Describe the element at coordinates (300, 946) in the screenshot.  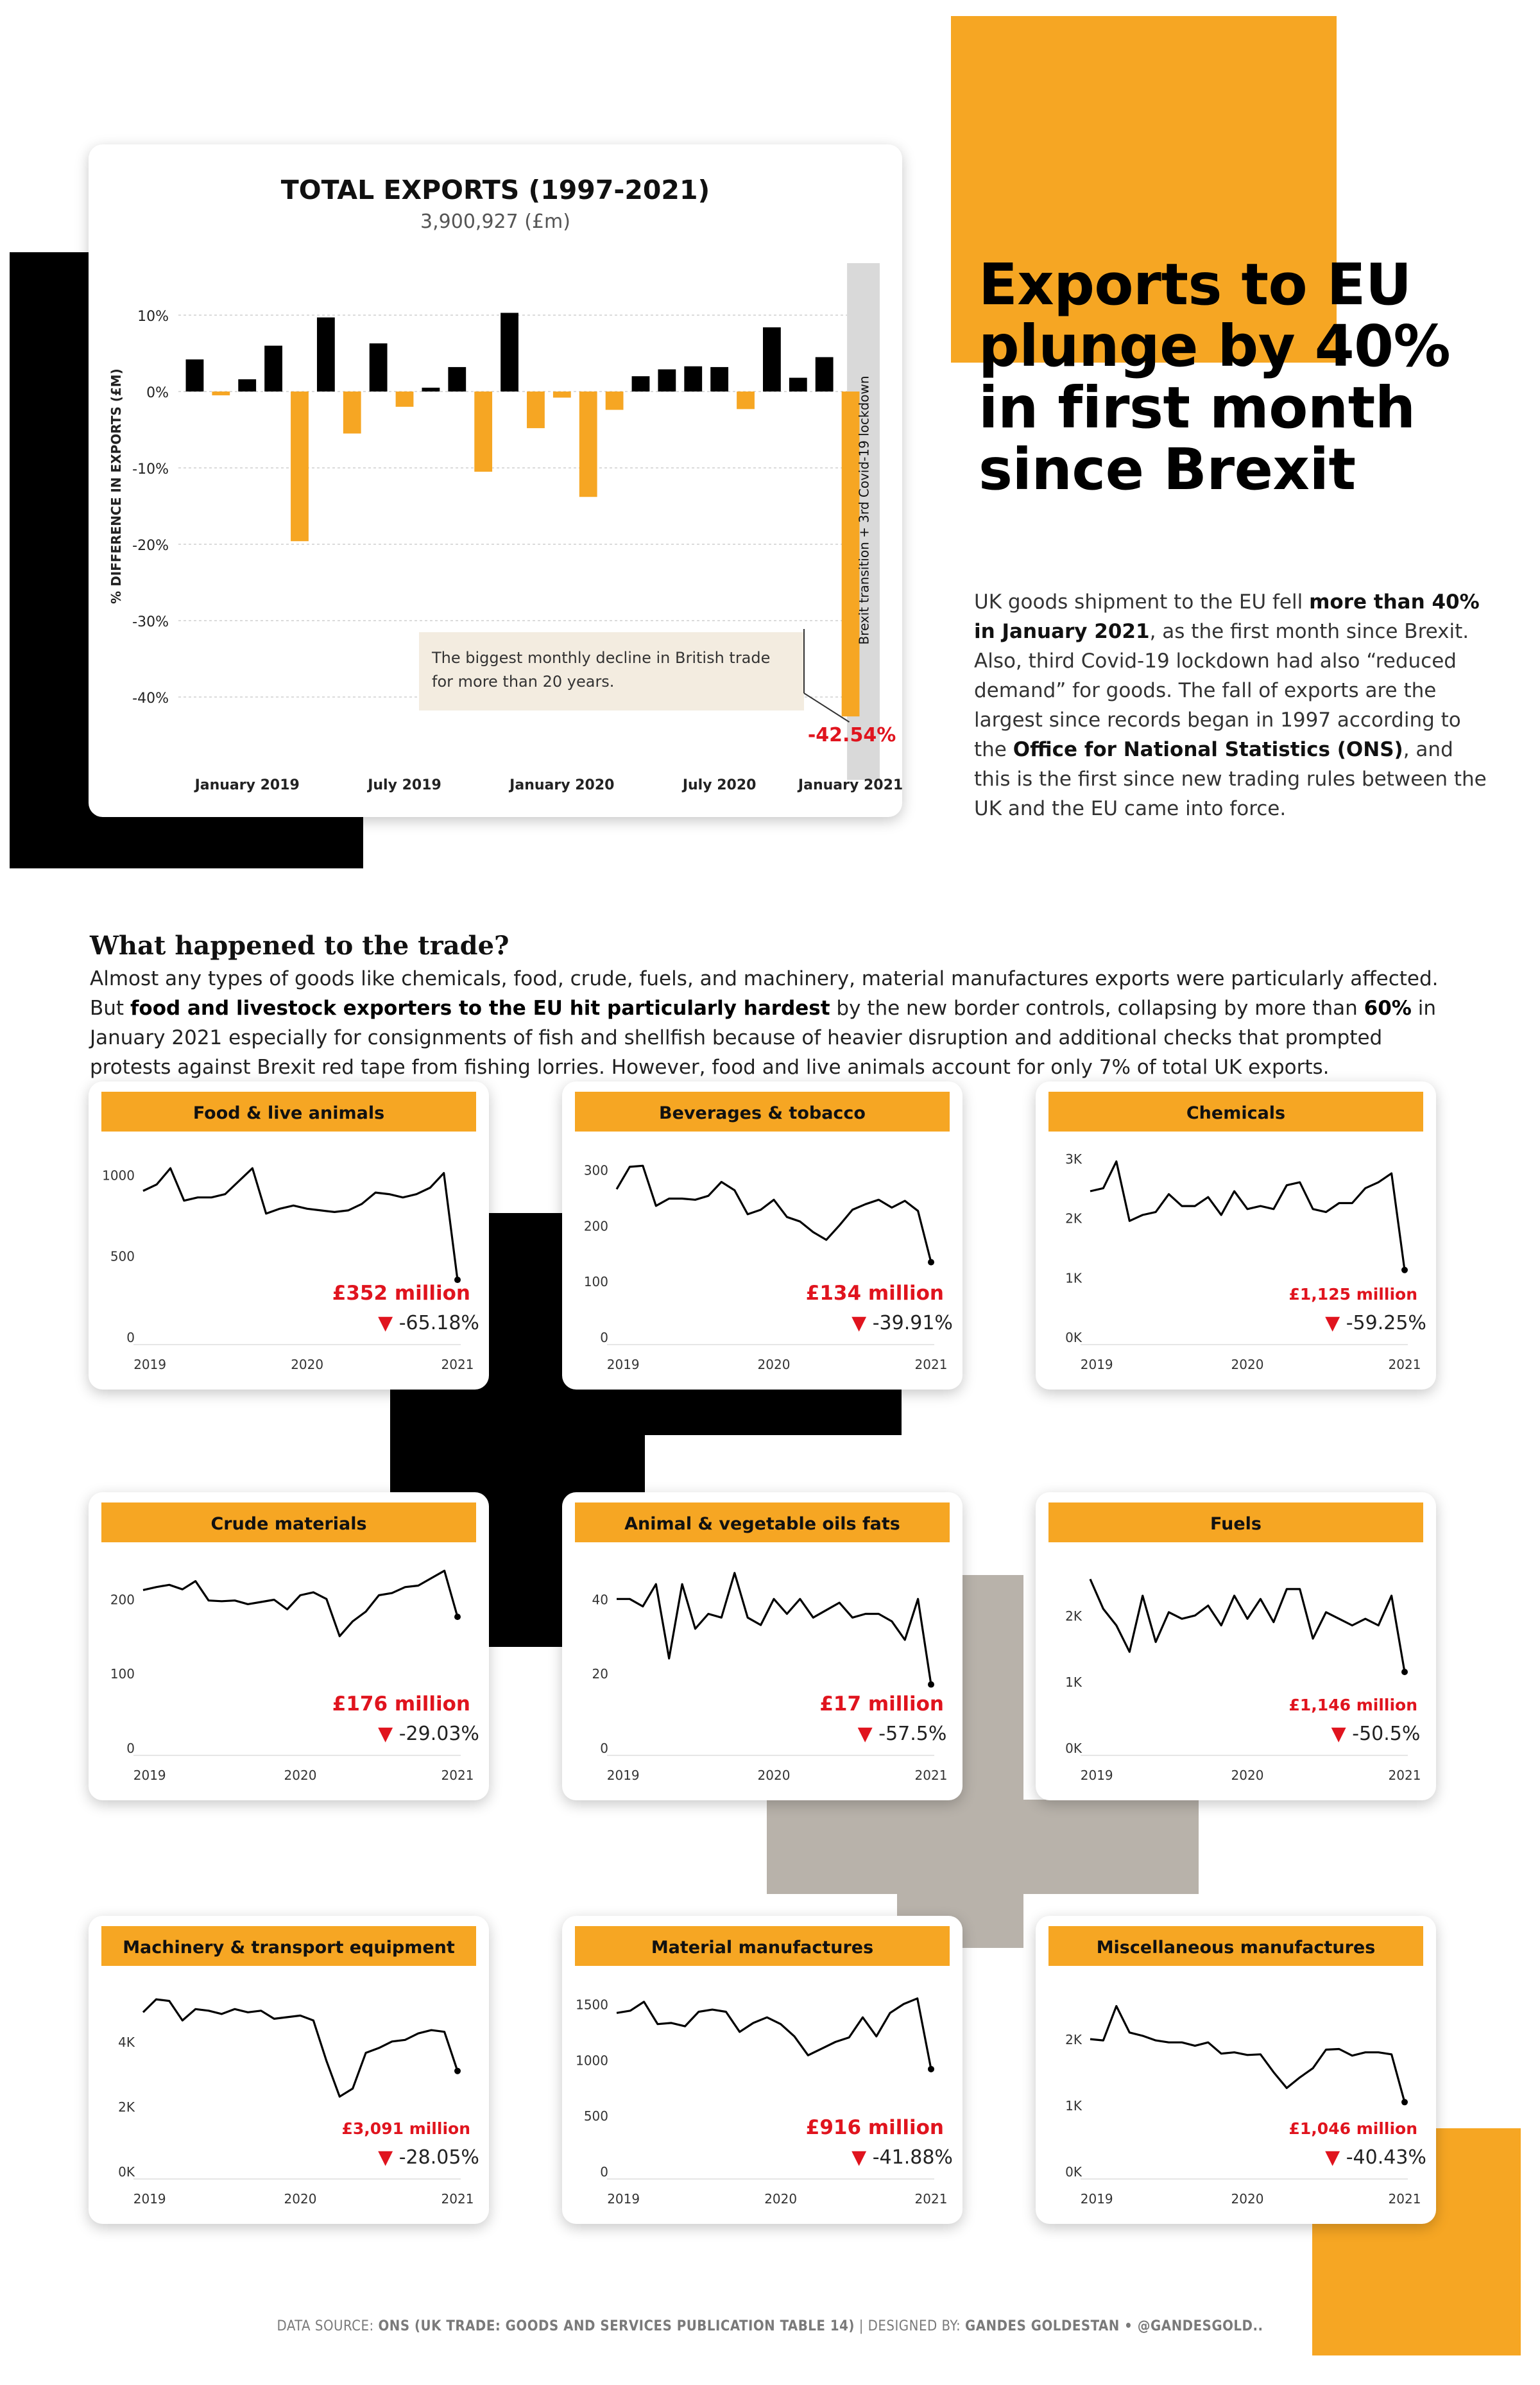
I see `section-title: What happened to the trade?` at that location.